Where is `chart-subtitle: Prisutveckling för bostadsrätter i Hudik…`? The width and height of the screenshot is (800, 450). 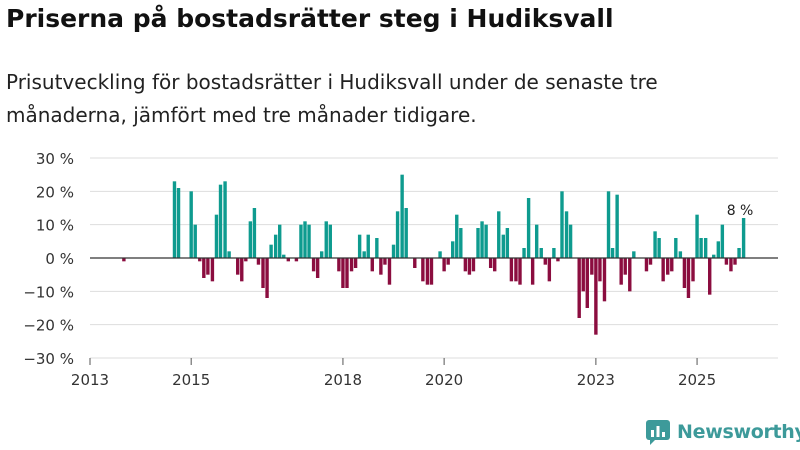 chart-subtitle: Prisutveckling för bostadsrätter i Hudik… is located at coordinates (332, 98).